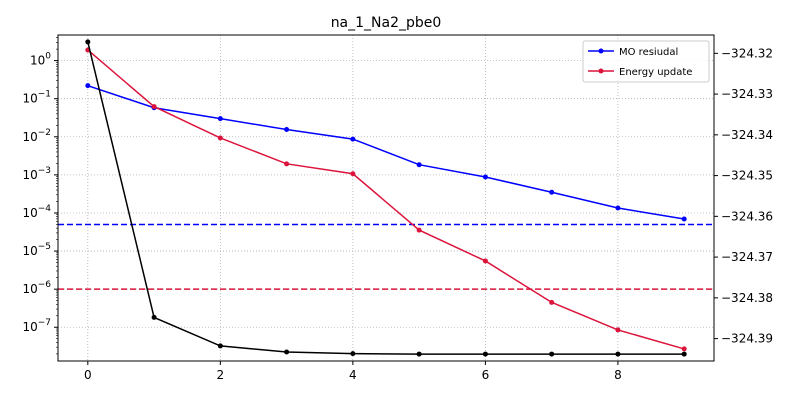 This screenshot has height=400, width=800. I want to click on left-tick-label: 10⁻¹, so click(36, 98).